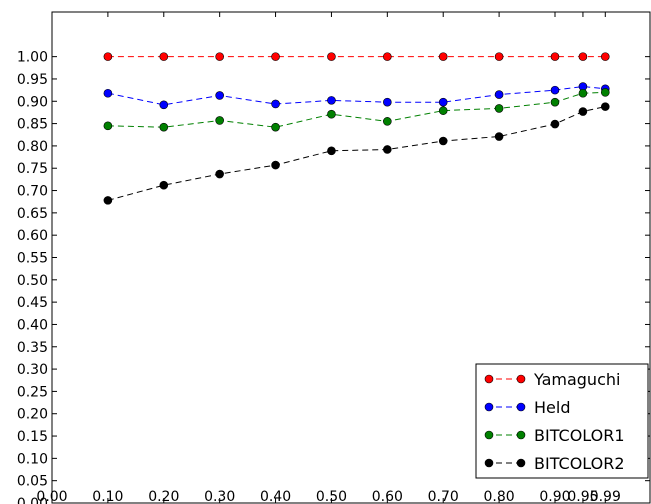 The width and height of the screenshot is (651, 504). What do you see at coordinates (219, 496) in the screenshot?
I see `x-tick-label: 0.30` at bounding box center [219, 496].